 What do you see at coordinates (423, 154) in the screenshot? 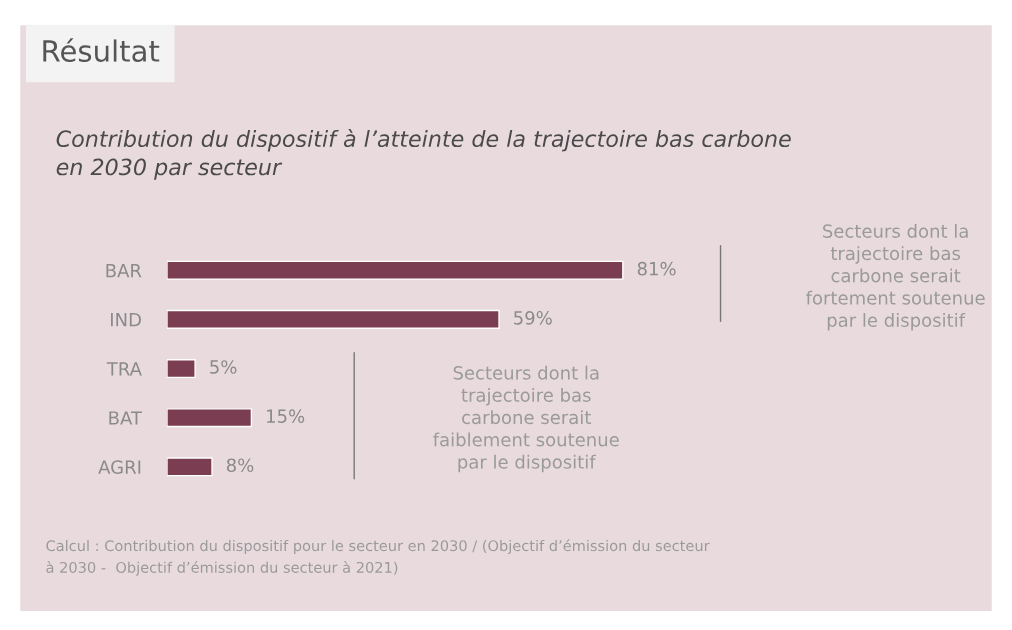
I see `chart-subtitle: Contribution du dispositif à l’atteinte de la trajectoire bas carbone en 2030 par secteur` at bounding box center [423, 154].